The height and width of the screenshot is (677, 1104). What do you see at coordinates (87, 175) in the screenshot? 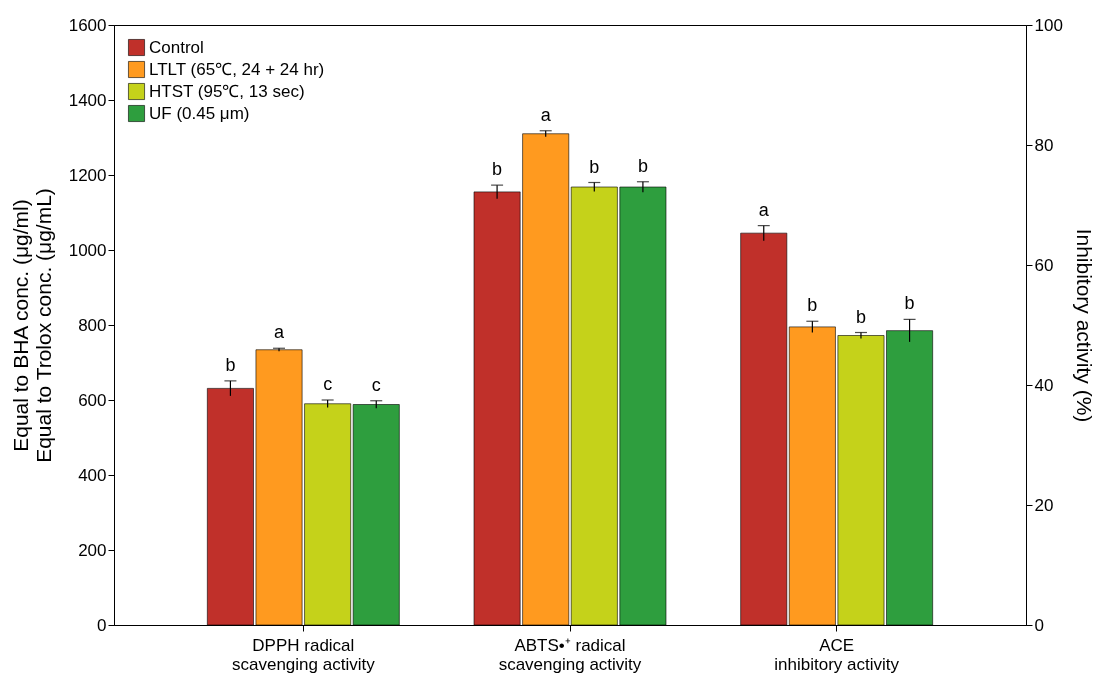
I see `y-tick-label: 1200` at bounding box center [87, 175].